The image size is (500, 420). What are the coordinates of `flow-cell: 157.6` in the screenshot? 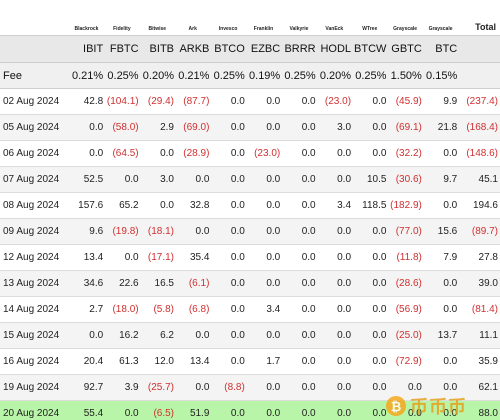 It's located at (87, 205).